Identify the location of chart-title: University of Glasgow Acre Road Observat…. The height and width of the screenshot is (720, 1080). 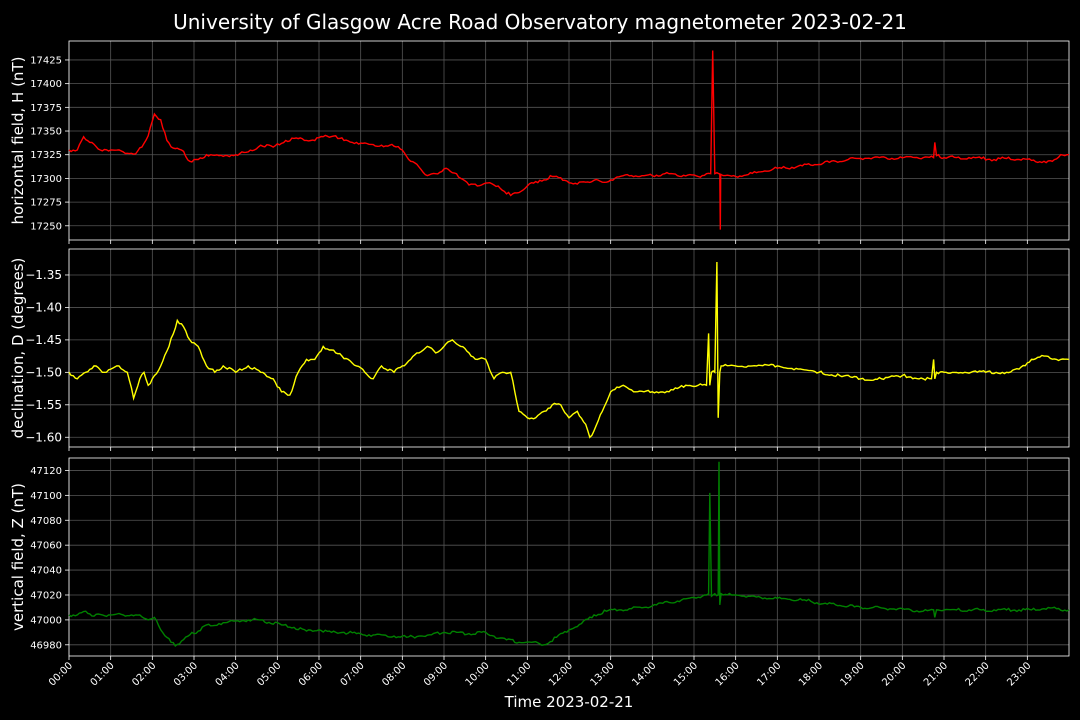
(540, 22).